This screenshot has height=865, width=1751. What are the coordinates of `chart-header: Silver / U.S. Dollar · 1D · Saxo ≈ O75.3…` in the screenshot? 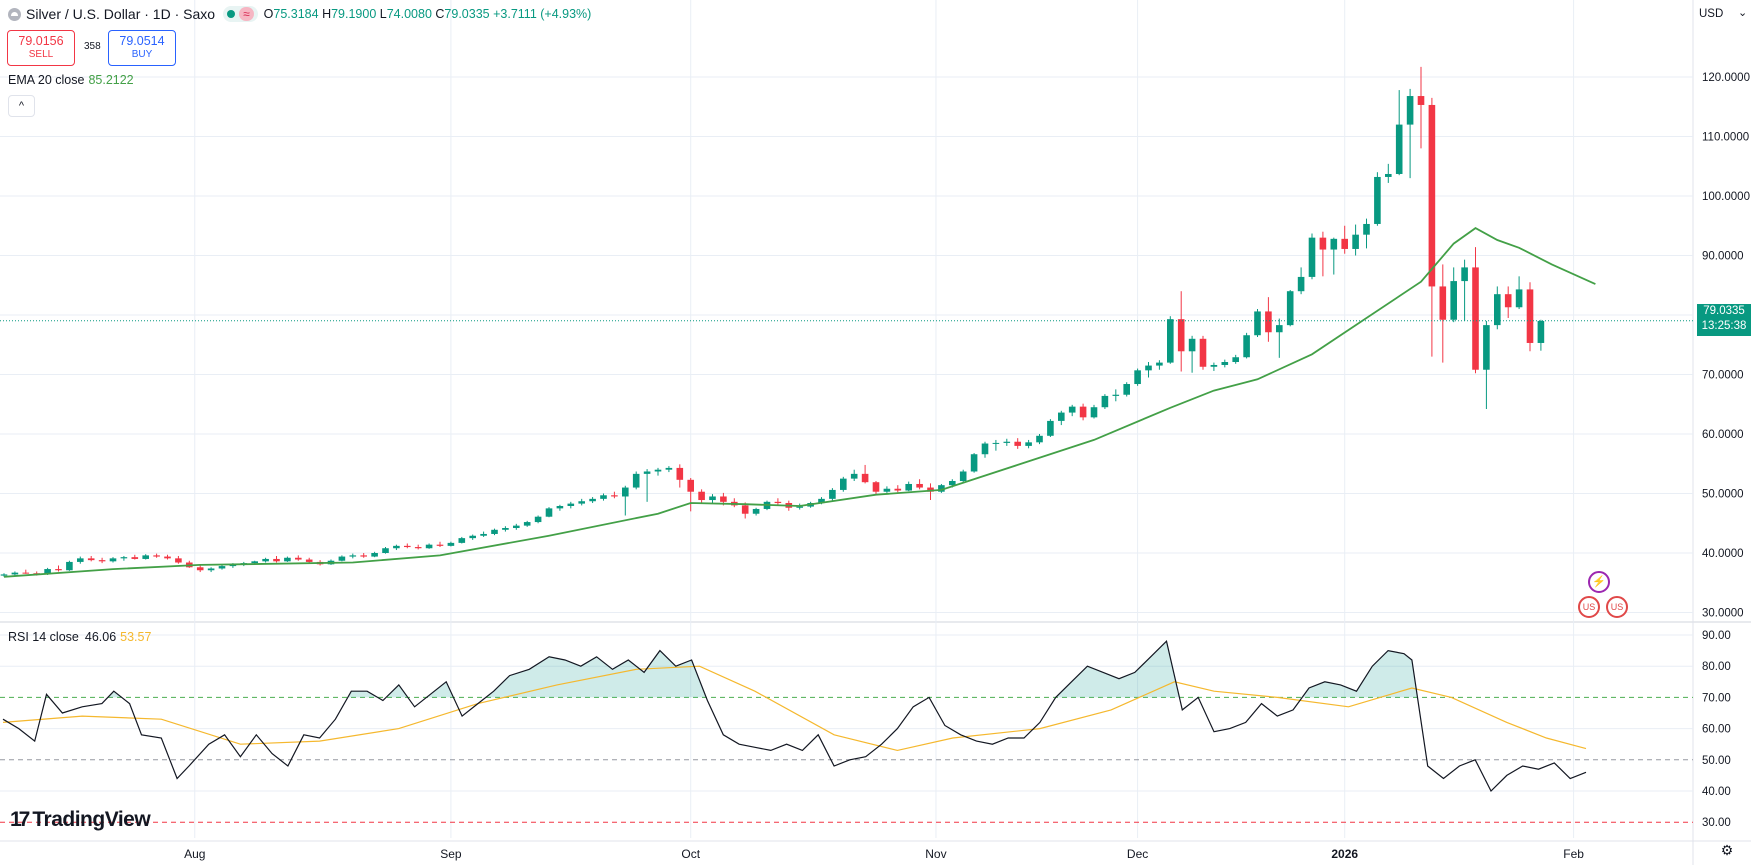 It's located at (299, 14).